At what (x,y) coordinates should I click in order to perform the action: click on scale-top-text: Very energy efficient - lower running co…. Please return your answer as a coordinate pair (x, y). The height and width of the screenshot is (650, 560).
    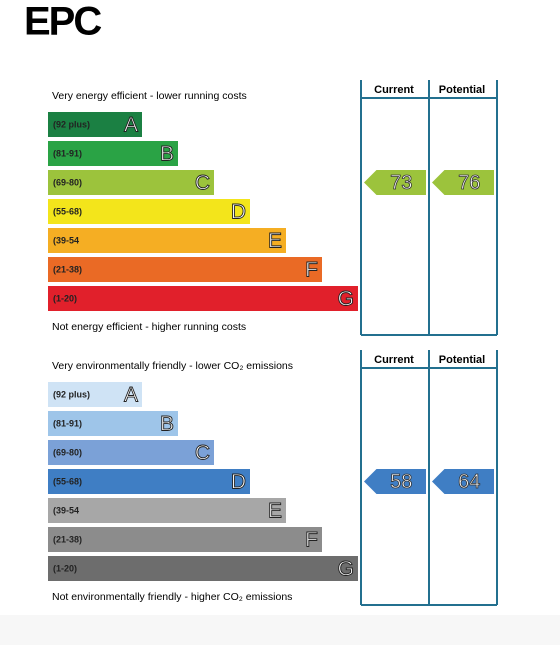
    Looking at the image, I should click on (149, 96).